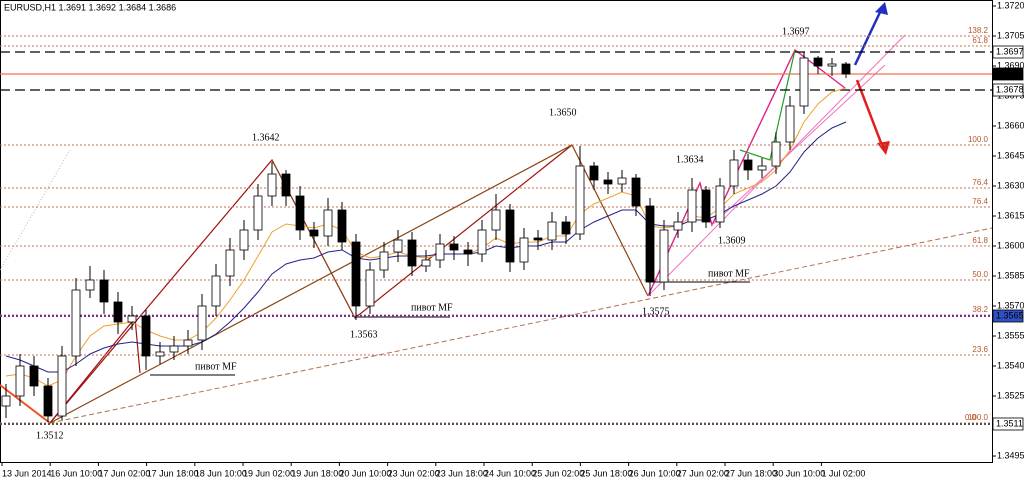 The height and width of the screenshot is (482, 1024). I want to click on annotation: 1.3575, so click(656, 311).